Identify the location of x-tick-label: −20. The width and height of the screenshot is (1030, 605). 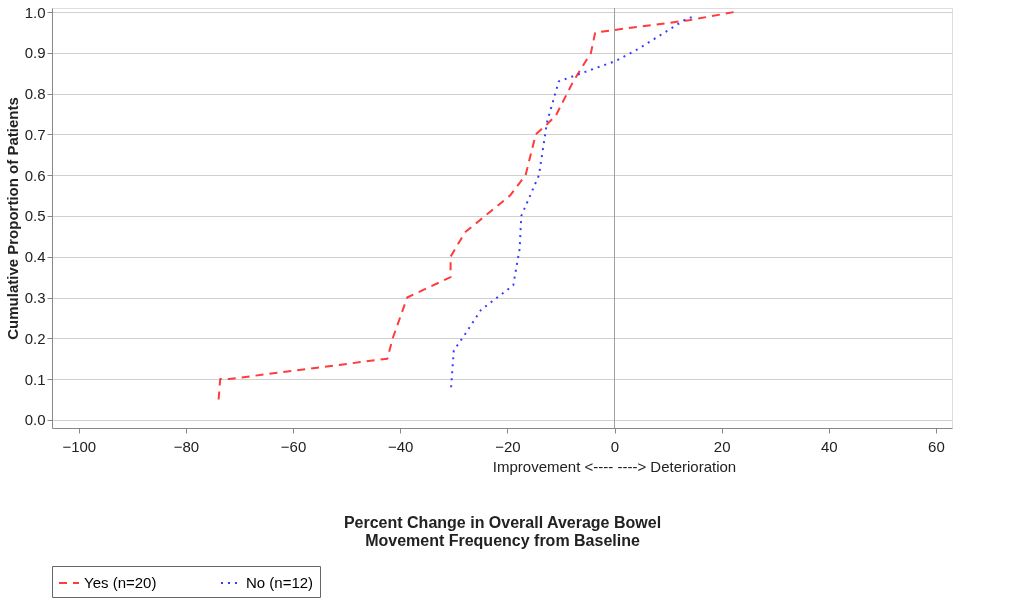
(508, 446).